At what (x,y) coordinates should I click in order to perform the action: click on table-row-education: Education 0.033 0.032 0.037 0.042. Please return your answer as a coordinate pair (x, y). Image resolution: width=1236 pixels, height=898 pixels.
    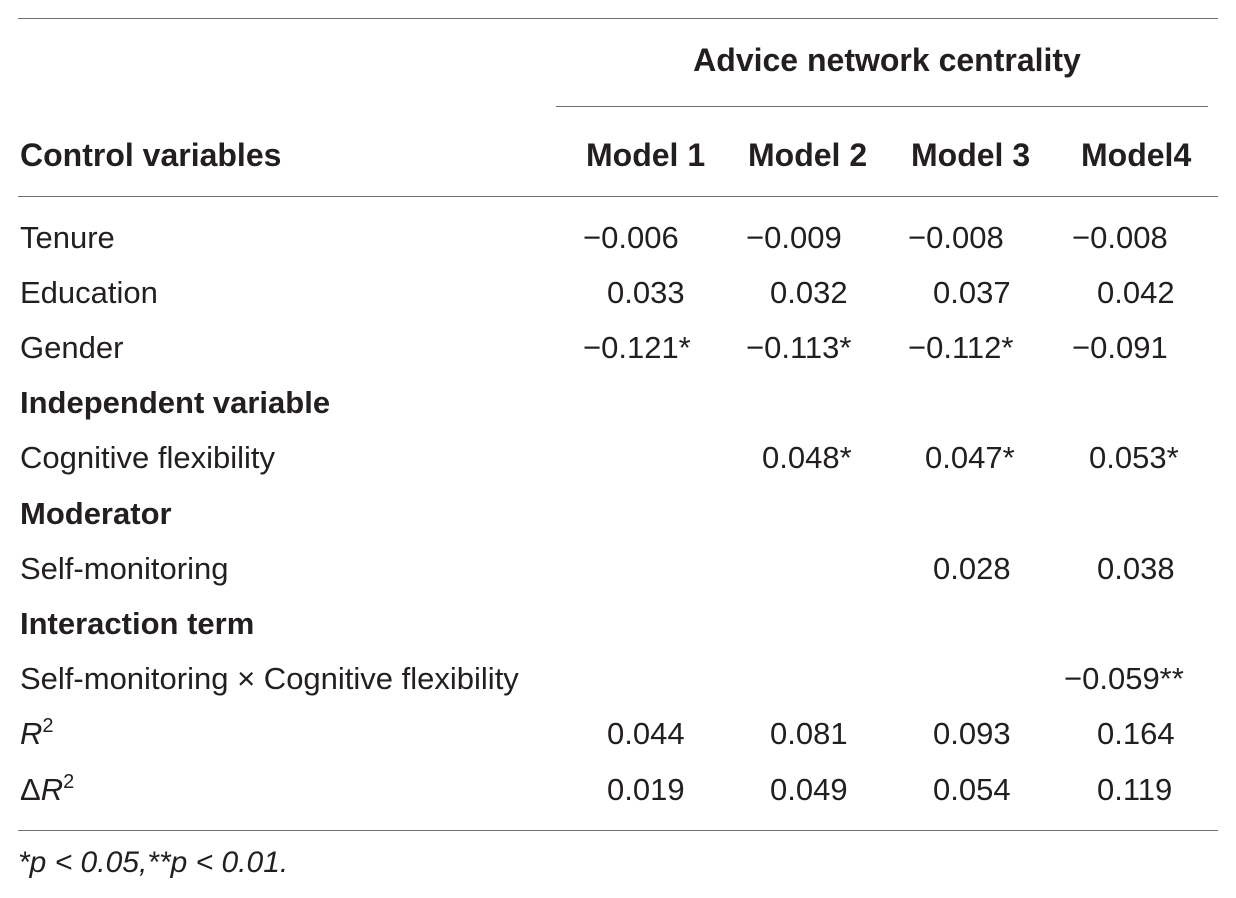
    Looking at the image, I should click on (618, 299).